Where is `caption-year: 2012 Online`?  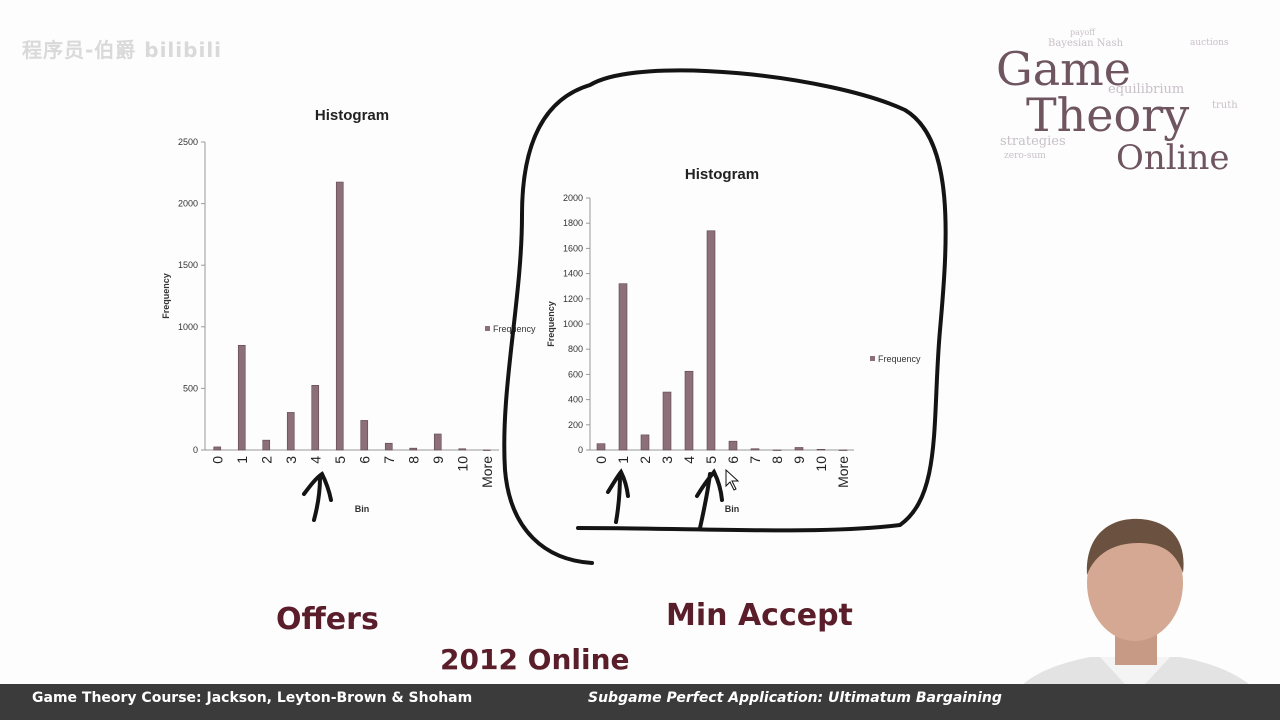
caption-year: 2012 Online is located at coordinates (535, 659).